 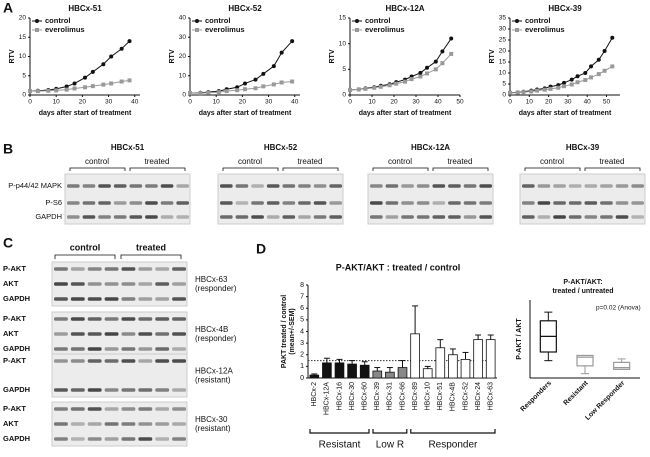 What do you see at coordinates (453, 445) in the screenshot?
I see `group-label: Responder` at bounding box center [453, 445].